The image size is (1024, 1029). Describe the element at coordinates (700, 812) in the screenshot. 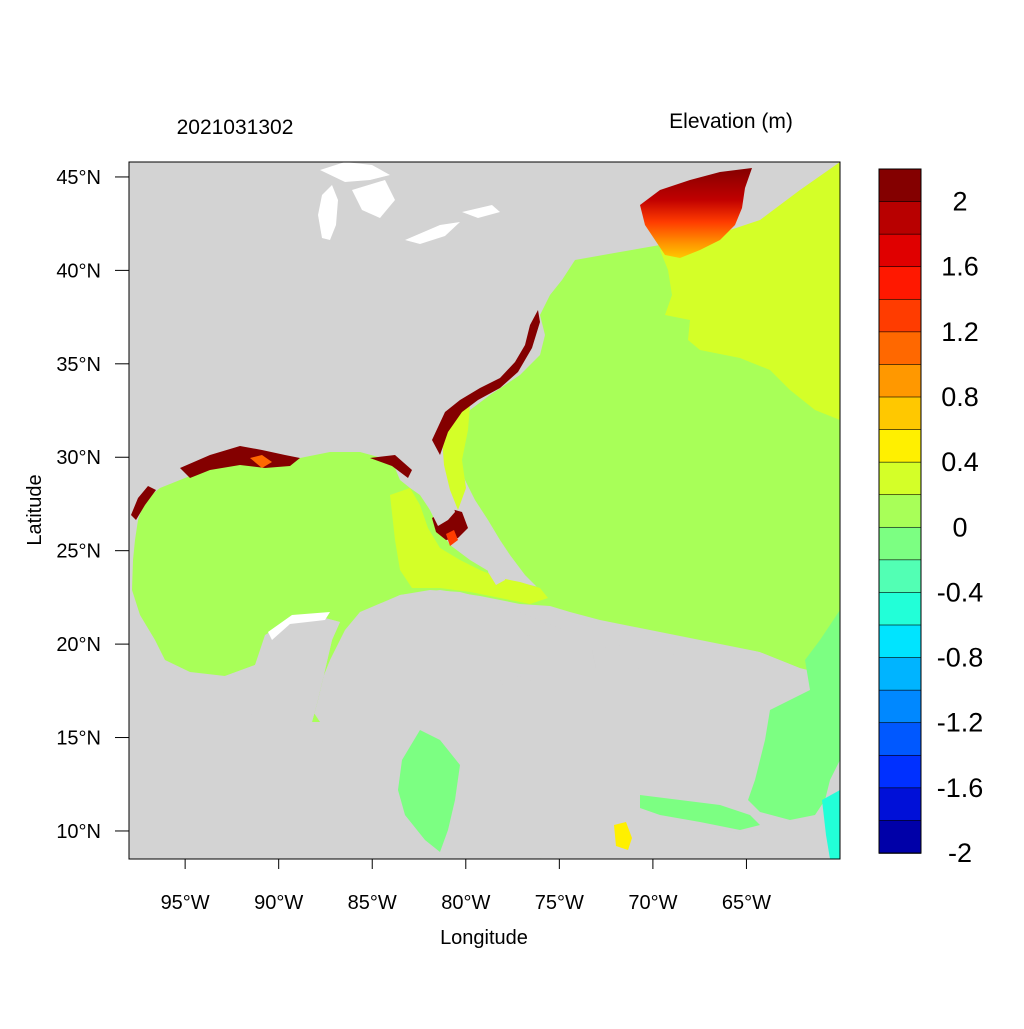

I see `venezuela-negative-zone` at that location.